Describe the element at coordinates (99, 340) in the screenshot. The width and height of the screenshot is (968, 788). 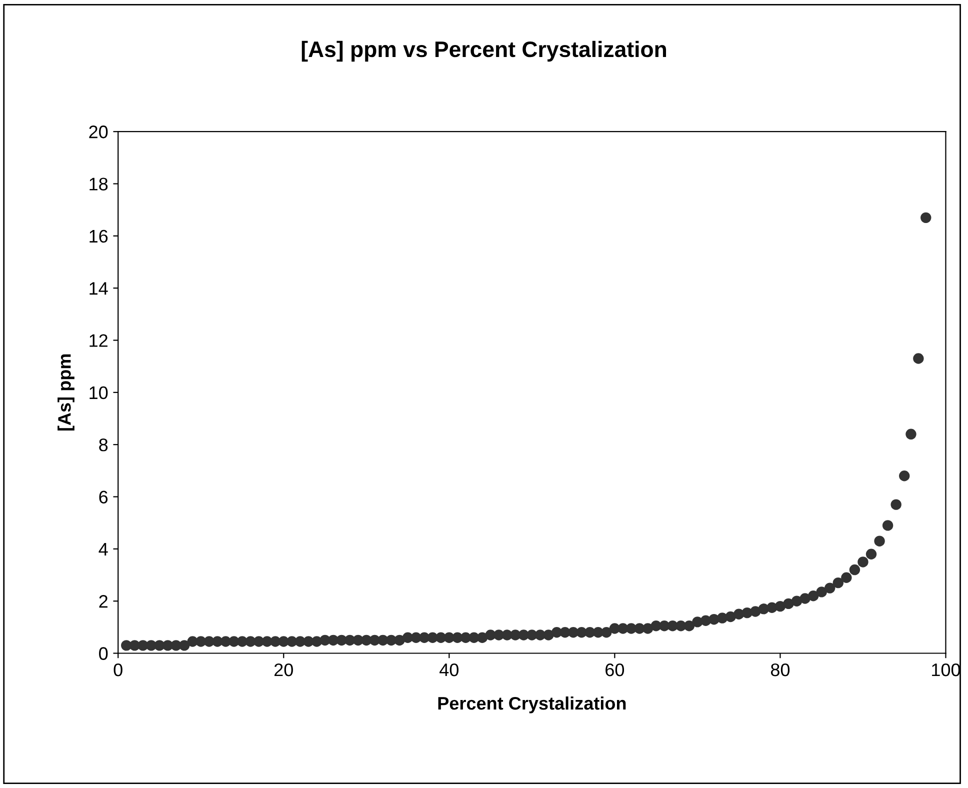
I see `y-tick-label: 12` at that location.